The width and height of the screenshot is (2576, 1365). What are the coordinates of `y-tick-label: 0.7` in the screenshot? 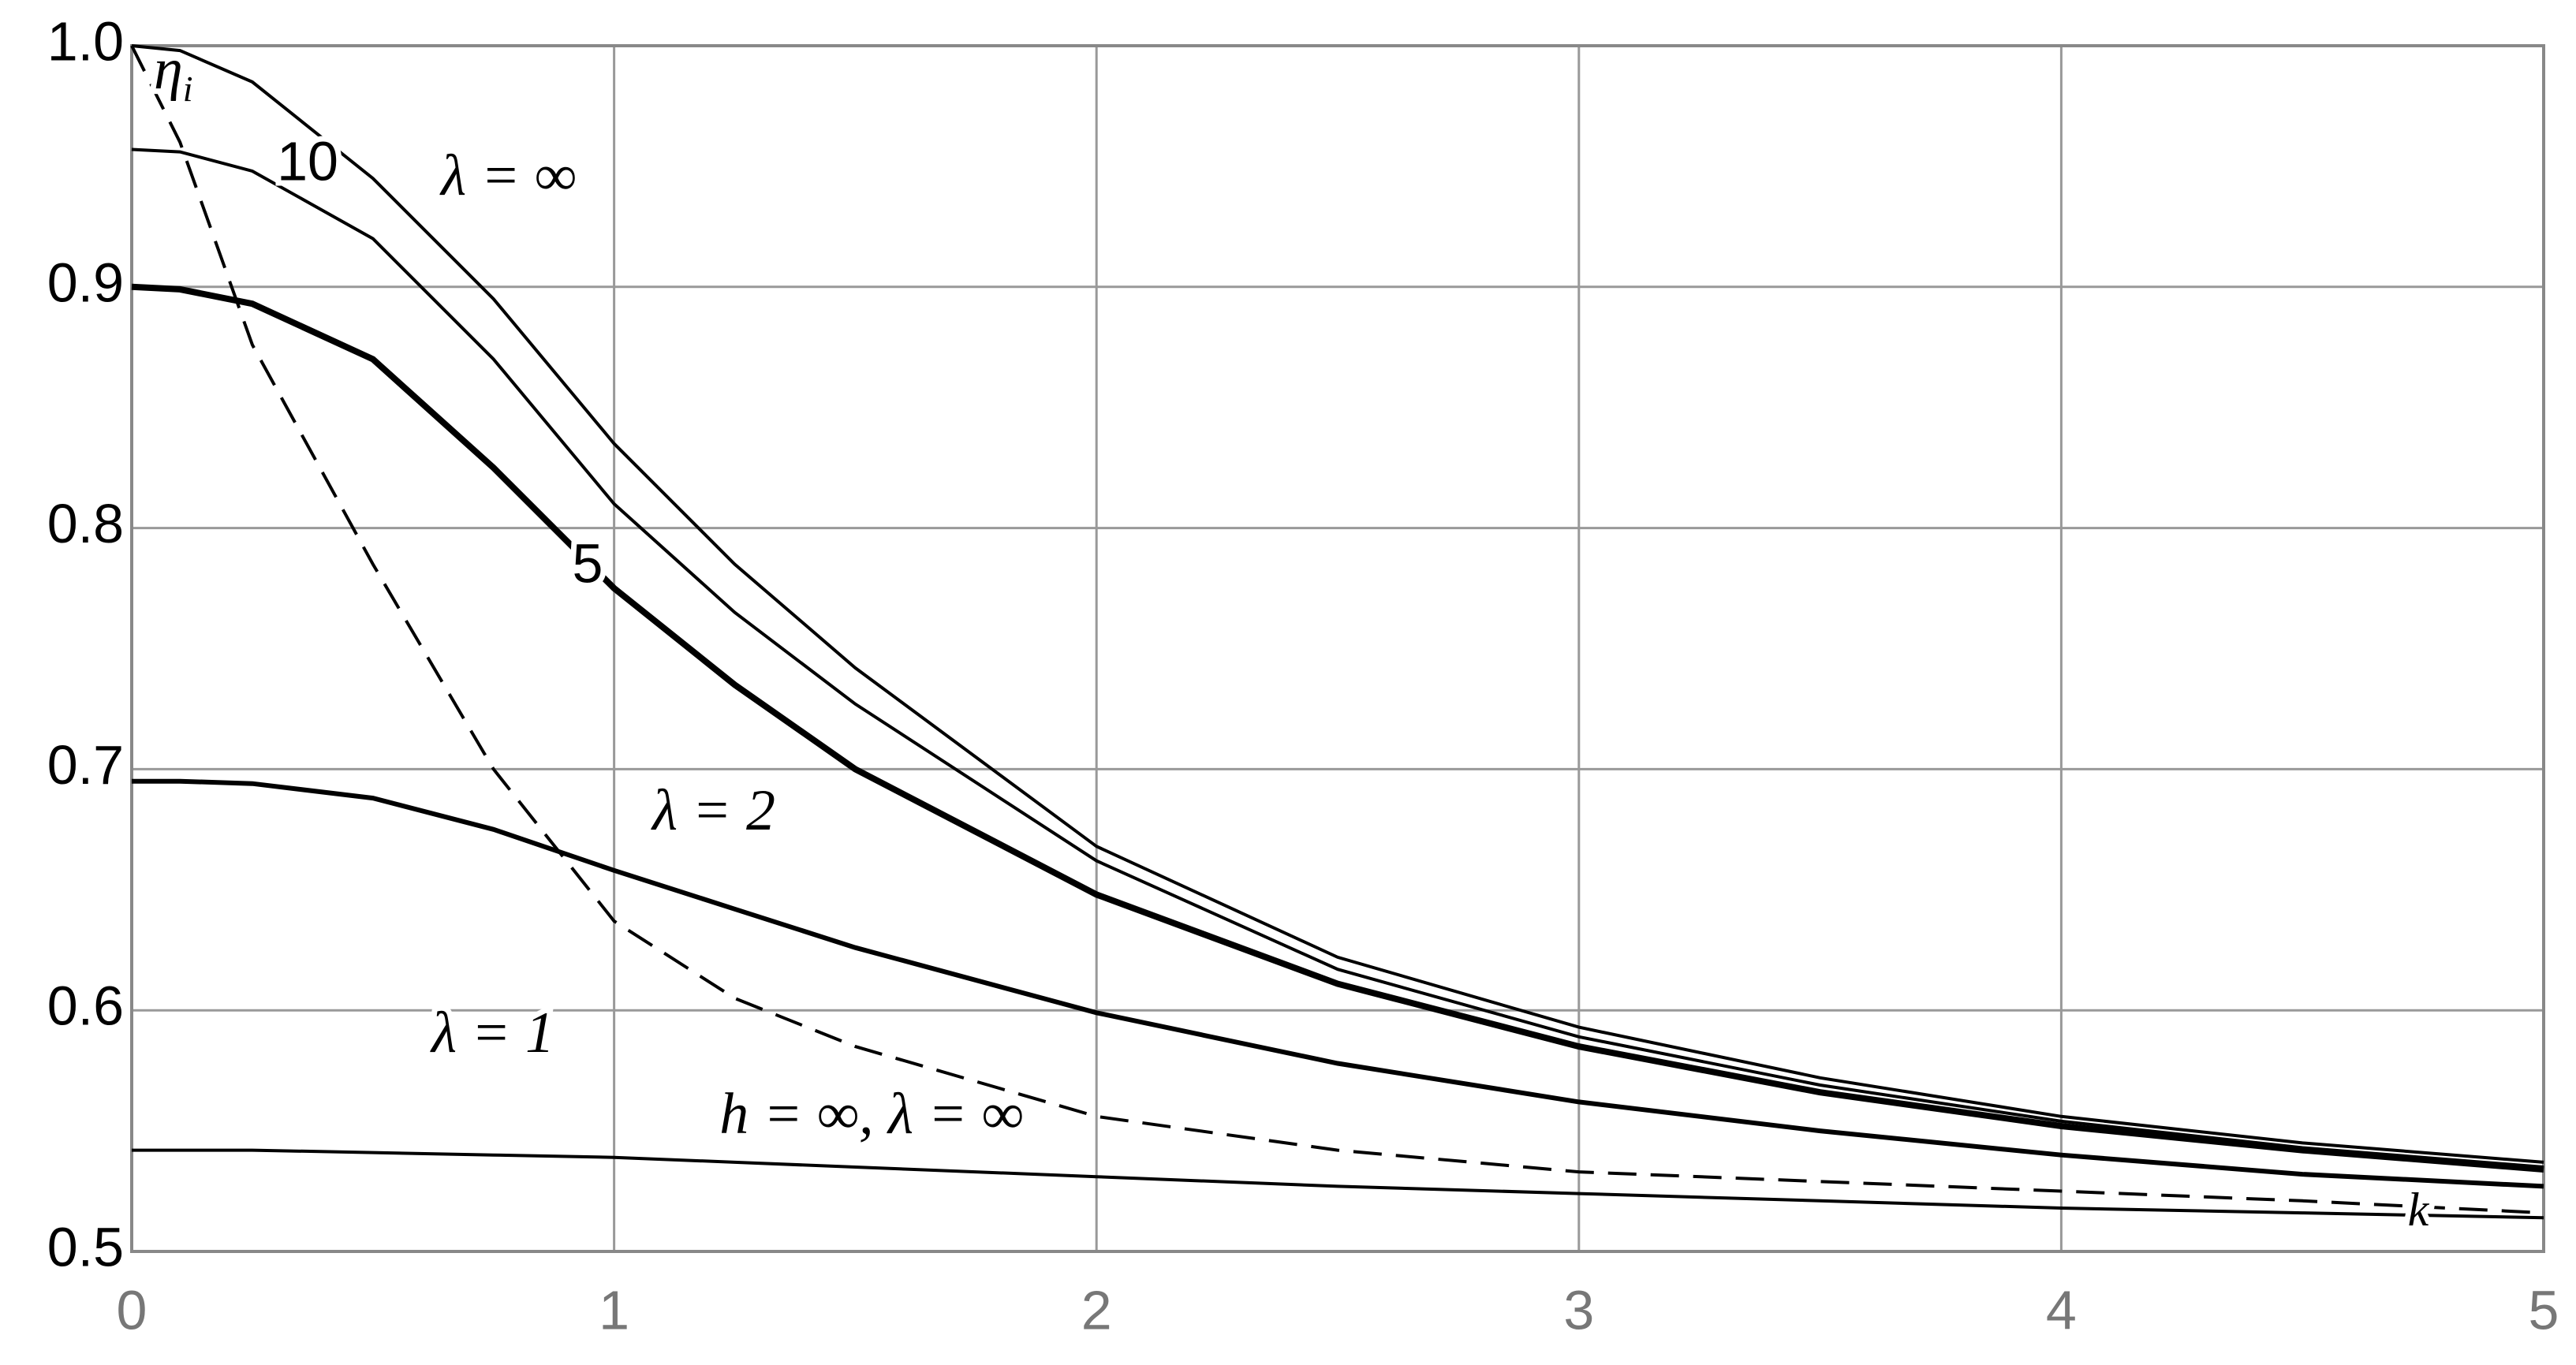 It's located at (85, 765).